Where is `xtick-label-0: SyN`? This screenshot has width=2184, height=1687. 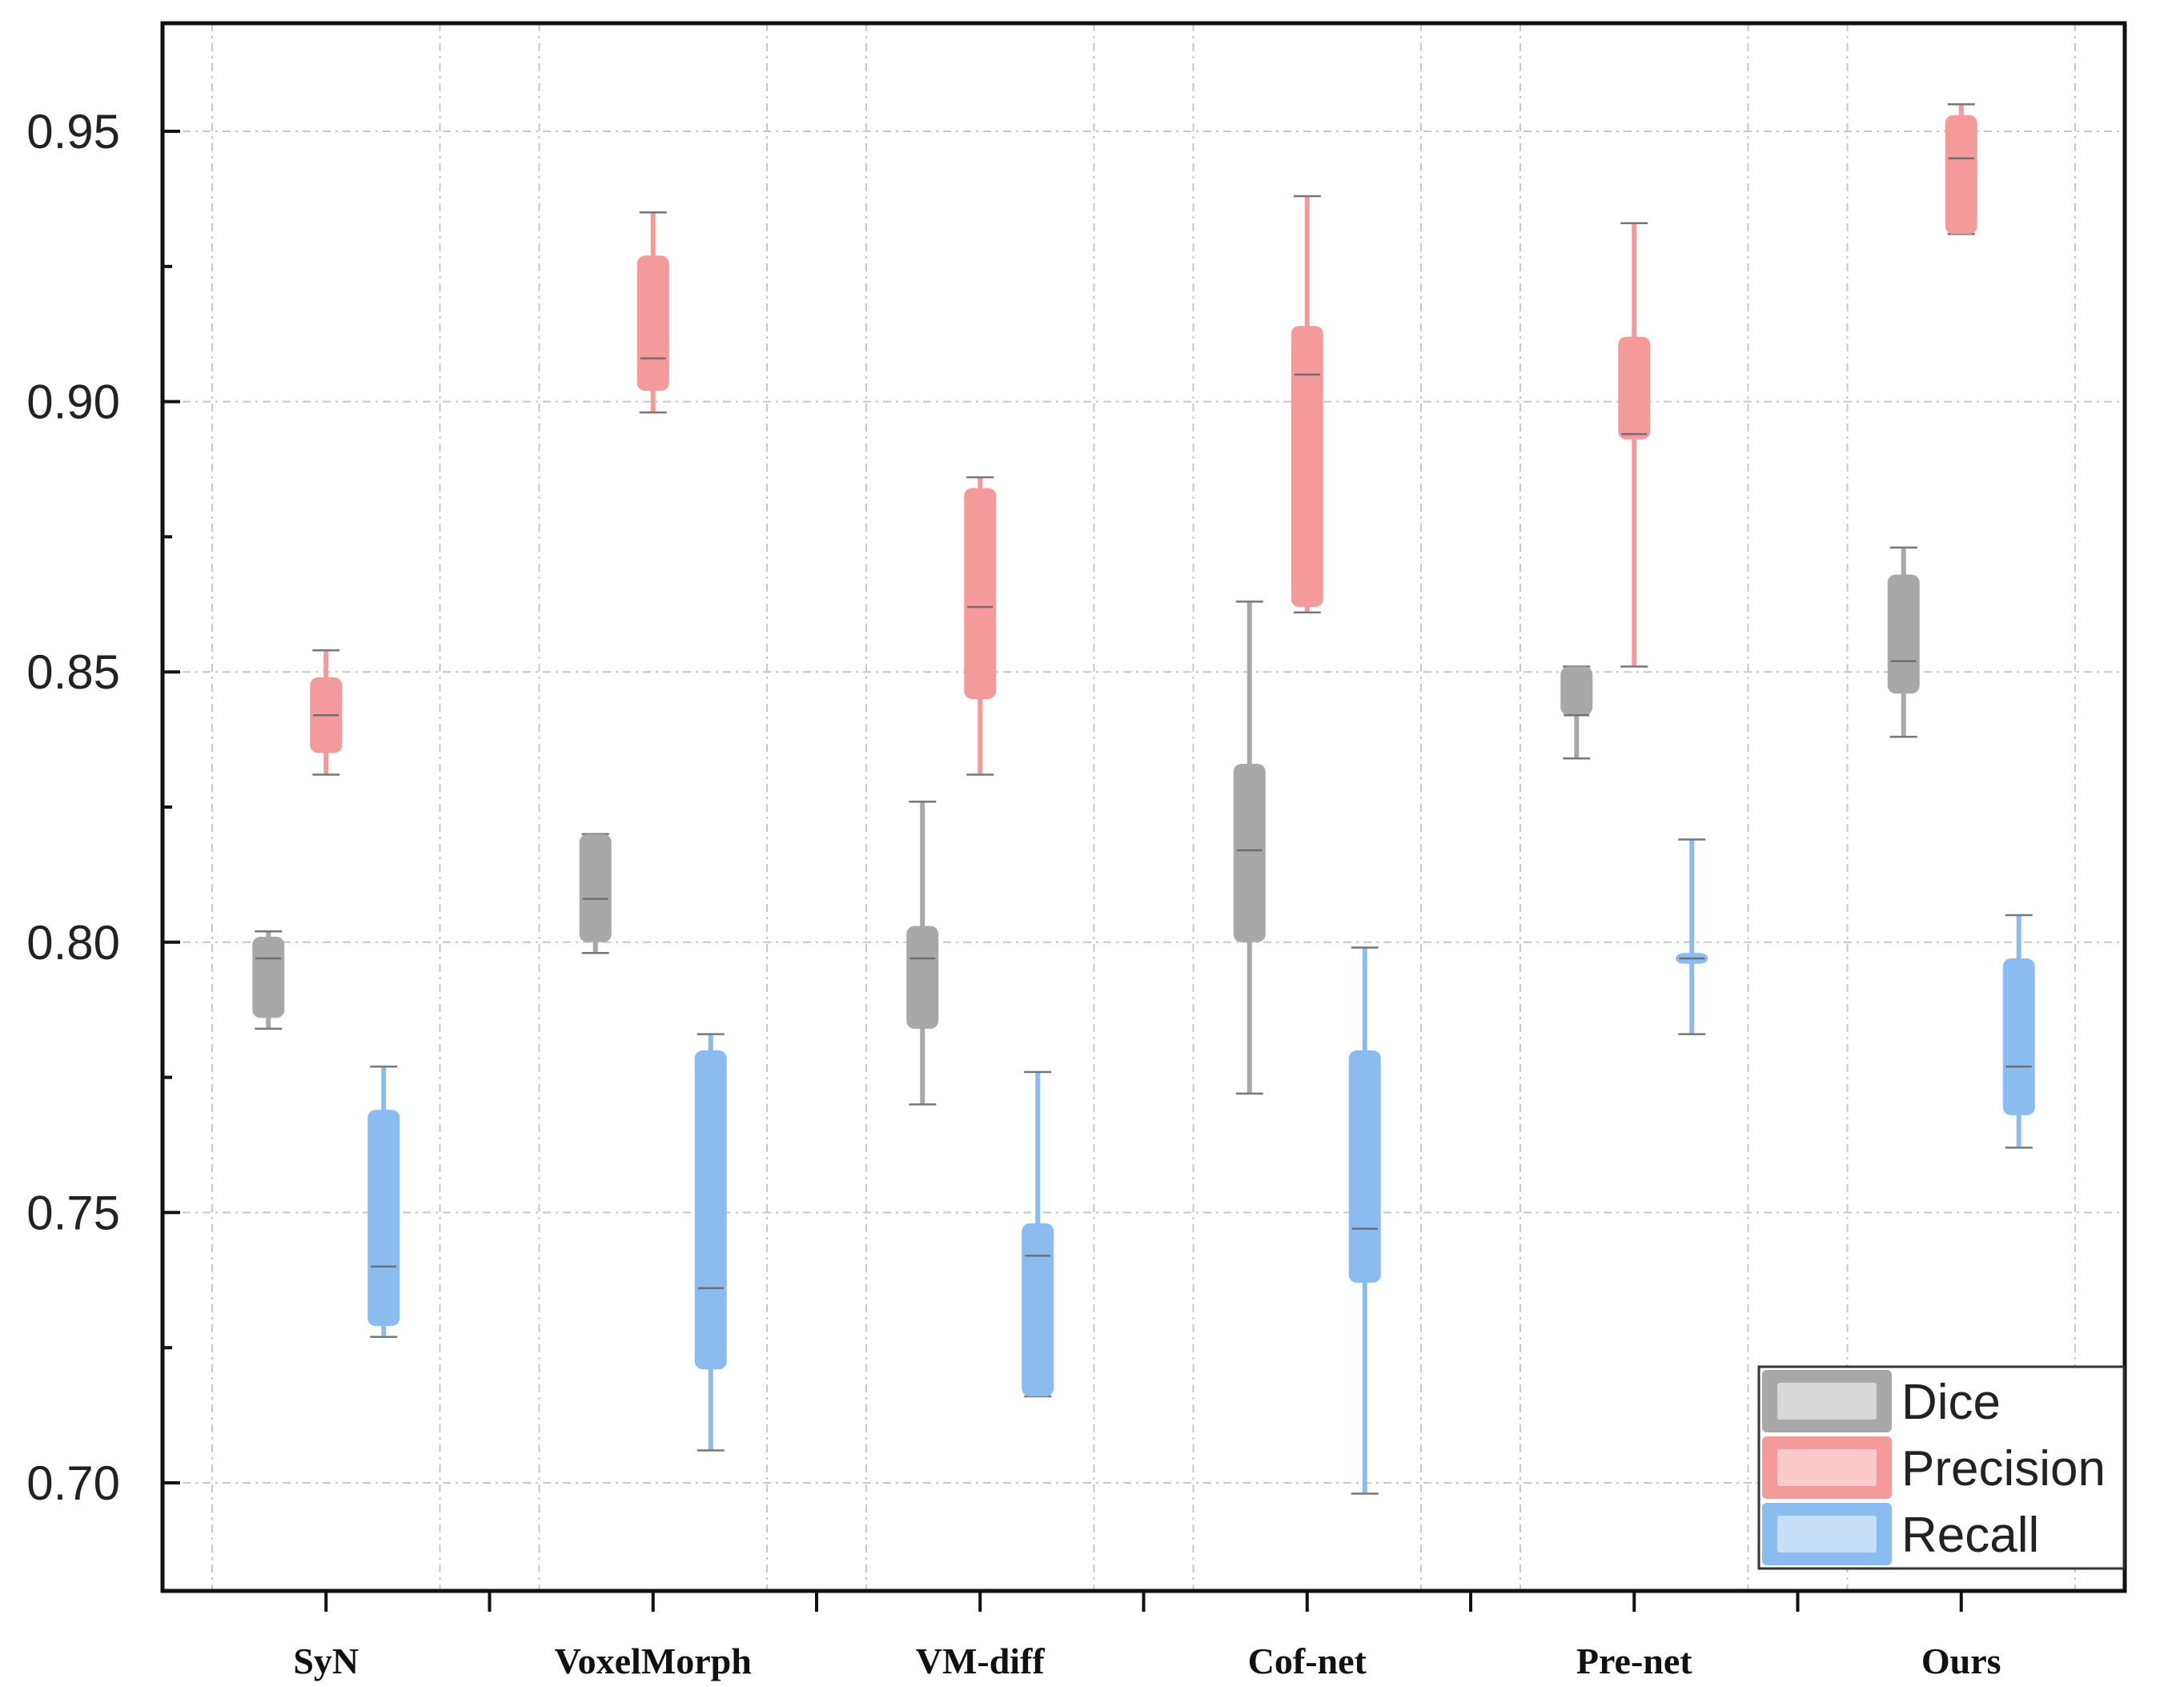 xtick-label-0: SyN is located at coordinates (326, 1661).